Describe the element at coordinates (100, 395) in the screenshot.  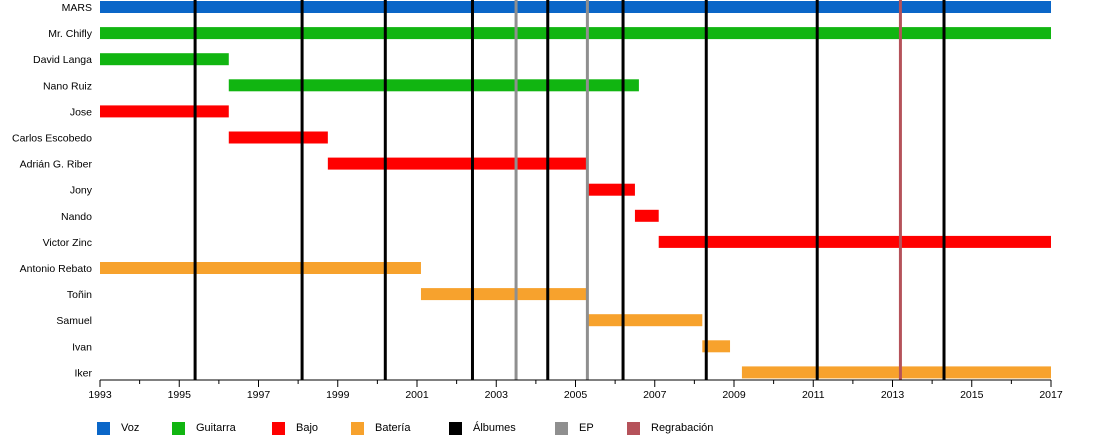
I see `x-tick-label: 1993` at that location.